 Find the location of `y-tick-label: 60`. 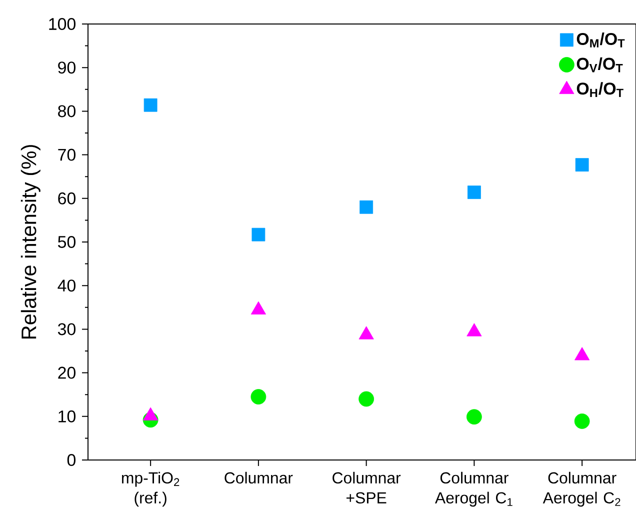

y-tick-label: 60 is located at coordinates (67, 198).